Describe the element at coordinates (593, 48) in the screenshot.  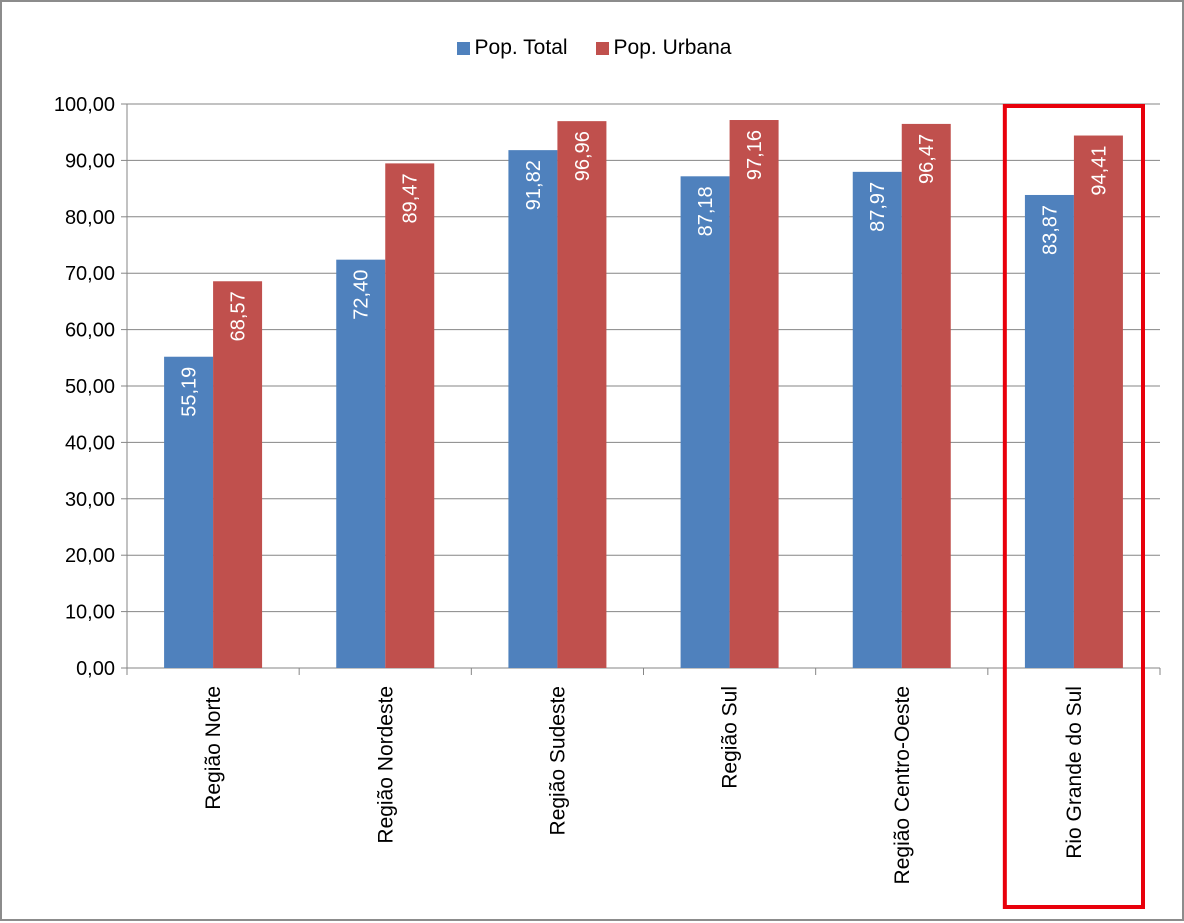
I see `legend: Pop. Total Pop. Urbana` at that location.